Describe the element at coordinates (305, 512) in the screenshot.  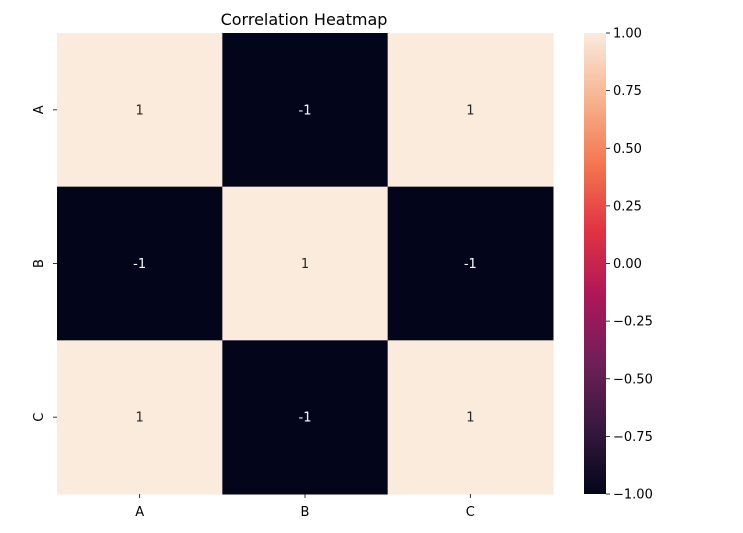
I see `x-tick-label-B: B` at that location.